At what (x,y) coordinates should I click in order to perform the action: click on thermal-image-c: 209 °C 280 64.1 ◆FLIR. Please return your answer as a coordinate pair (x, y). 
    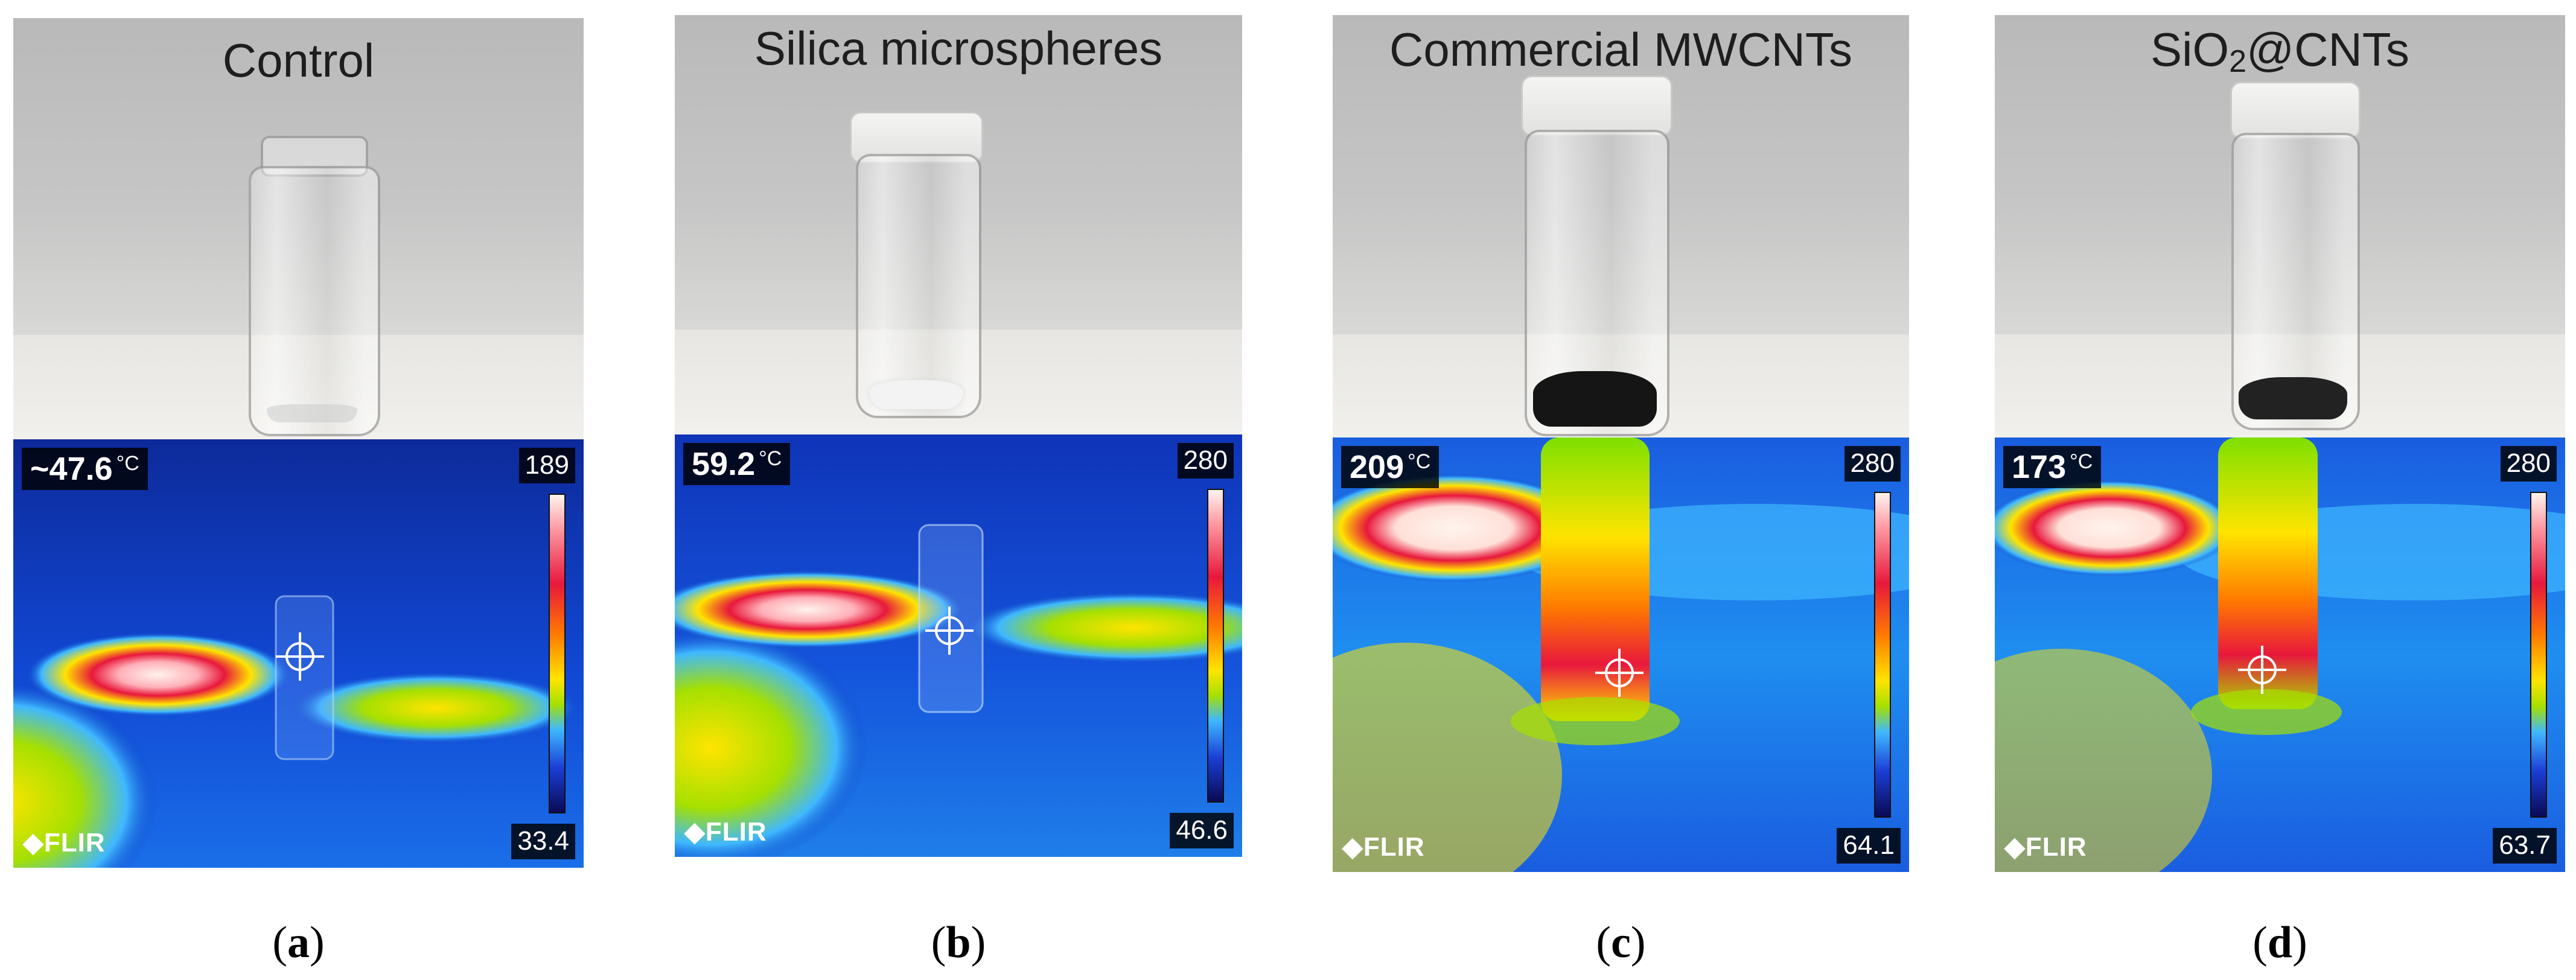
    Looking at the image, I should click on (1621, 655).